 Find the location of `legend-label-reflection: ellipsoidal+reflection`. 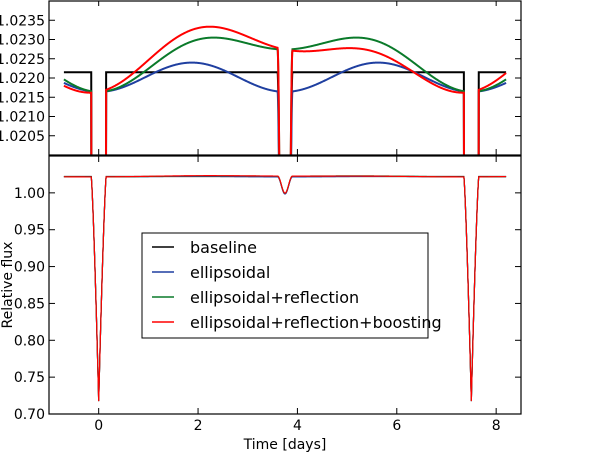

legend-label-reflection: ellipsoidal+reflection is located at coordinates (274, 297).